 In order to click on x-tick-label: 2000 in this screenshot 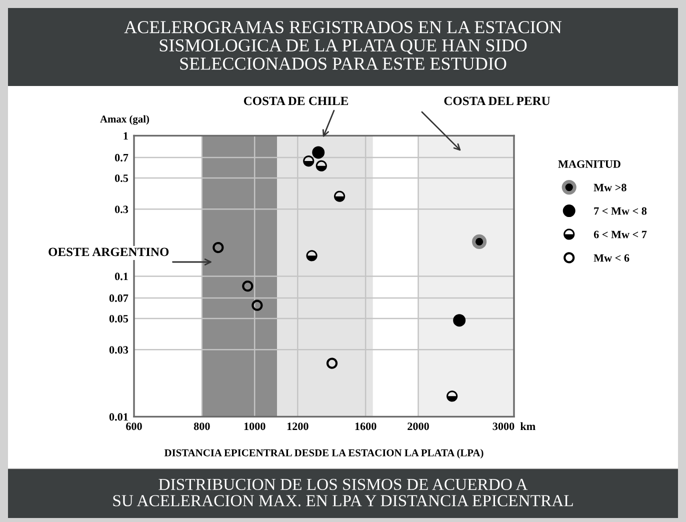, I will do `click(418, 426)`.